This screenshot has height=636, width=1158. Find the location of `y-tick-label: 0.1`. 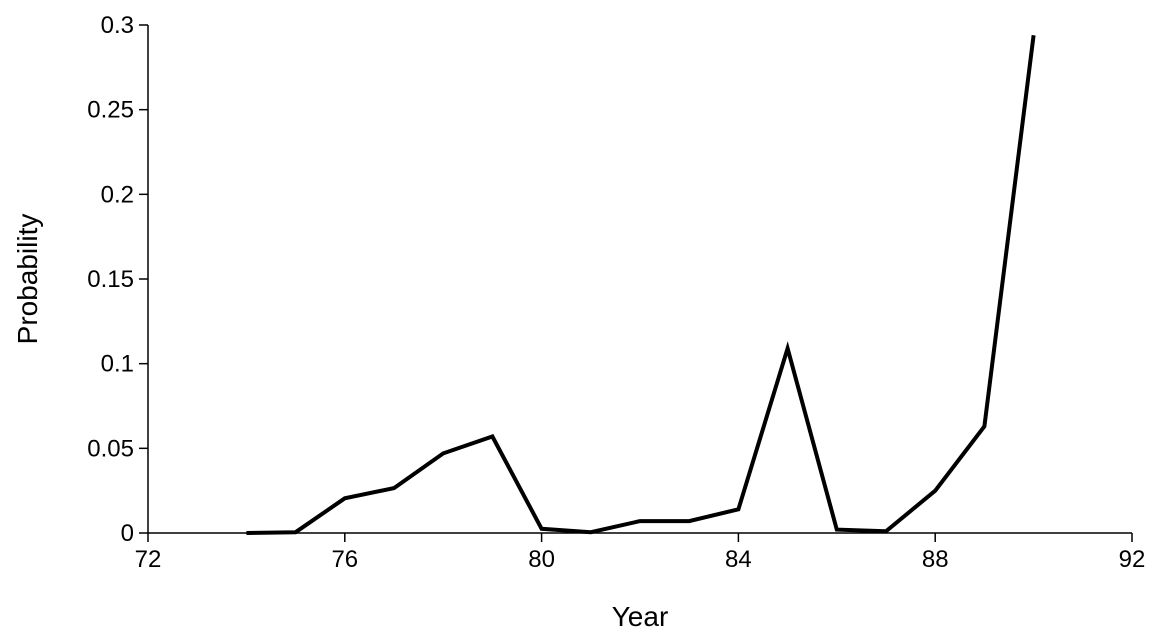

y-tick-label: 0.1 is located at coordinates (117, 364).